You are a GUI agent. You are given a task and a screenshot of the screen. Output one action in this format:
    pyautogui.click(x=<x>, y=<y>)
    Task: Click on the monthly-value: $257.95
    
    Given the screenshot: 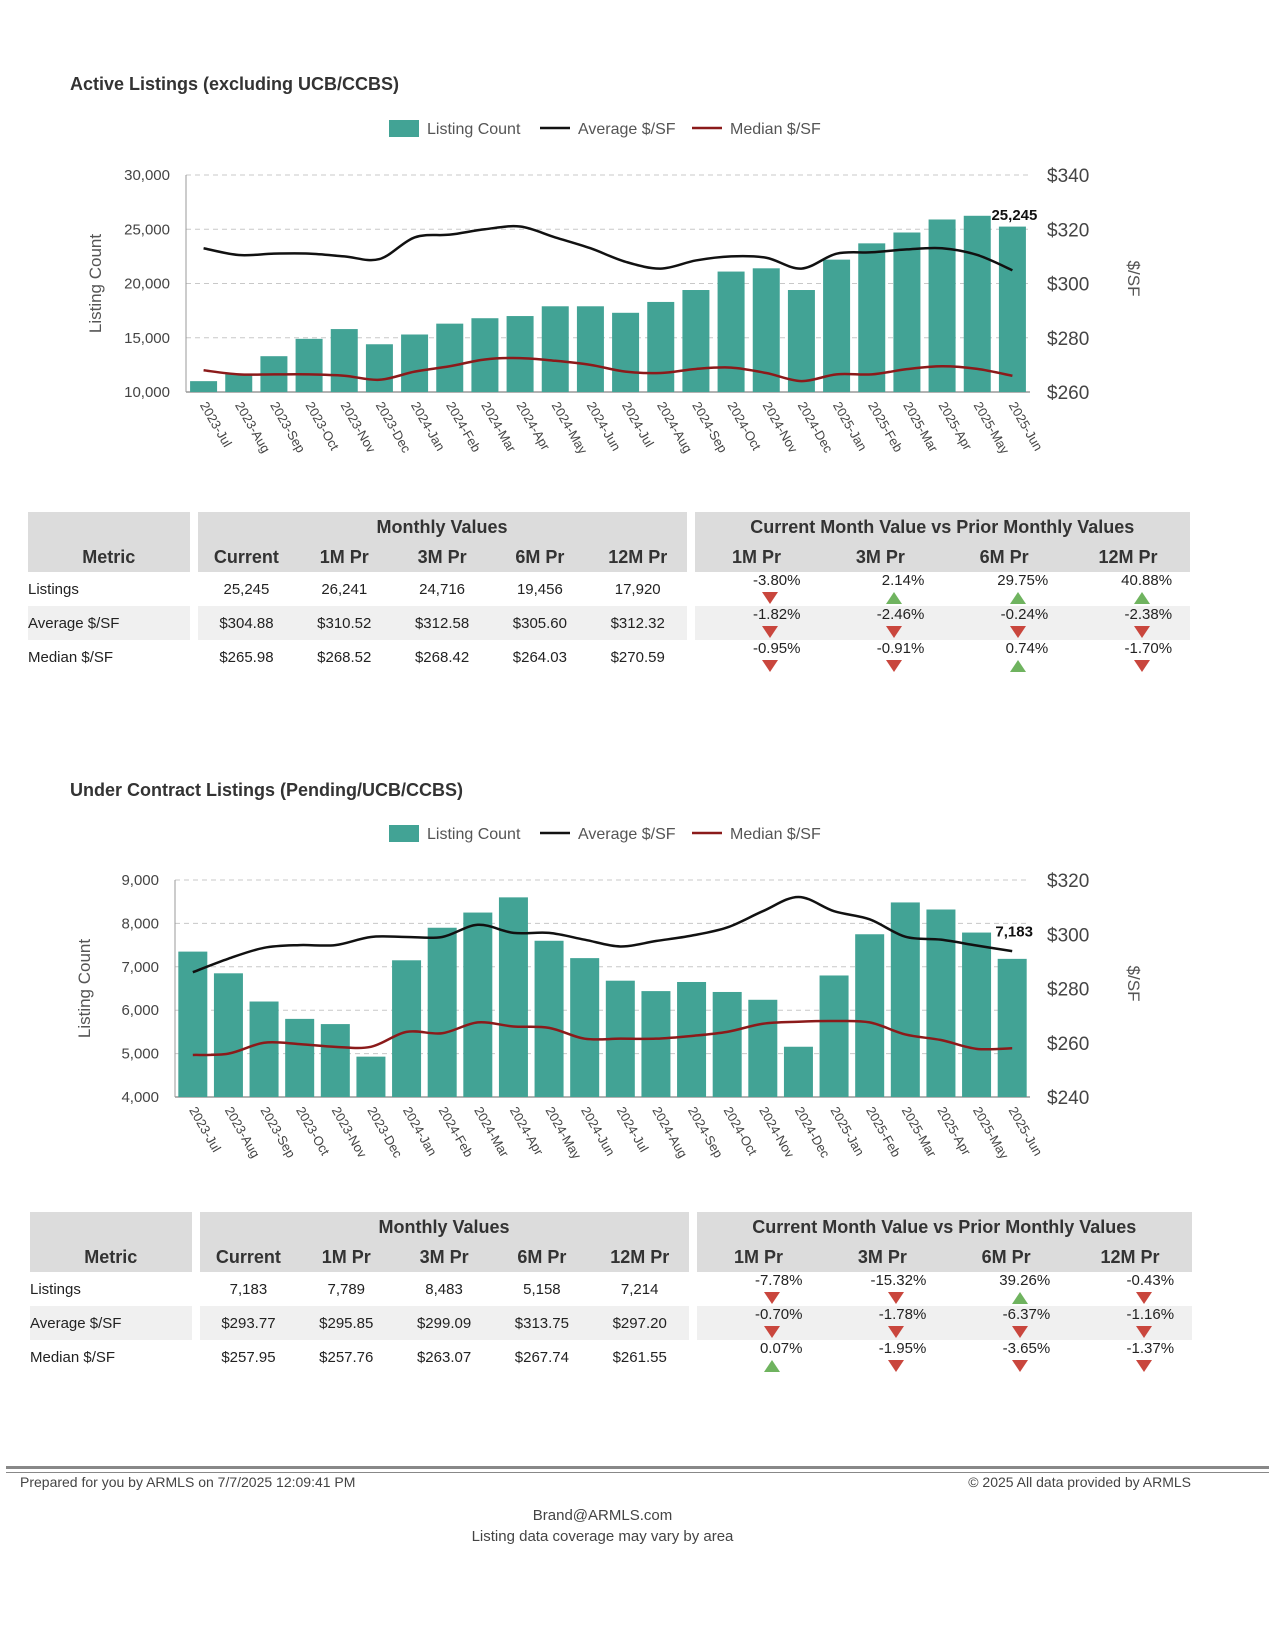 What is the action you would take?
    pyautogui.click(x=248, y=1357)
    